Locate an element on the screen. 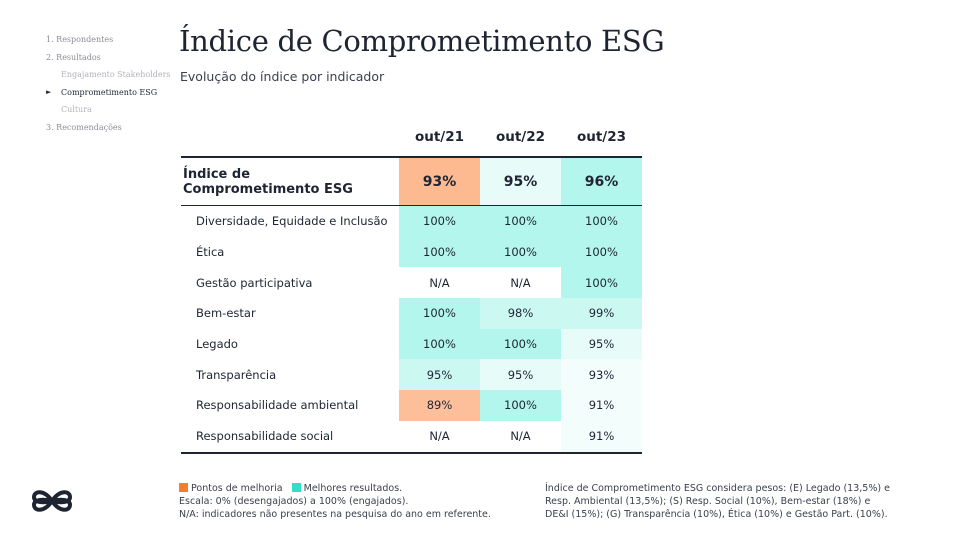 The width and height of the screenshot is (980, 551). nav-item-respondentes: 1. Respondentes is located at coordinates (80, 39).